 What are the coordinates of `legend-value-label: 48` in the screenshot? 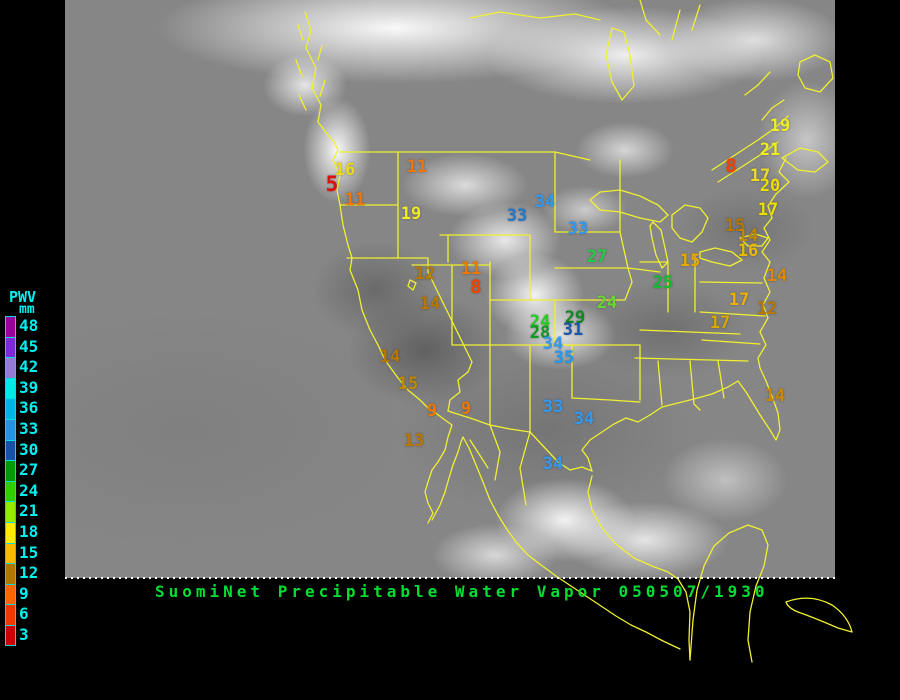 It's located at (29, 325).